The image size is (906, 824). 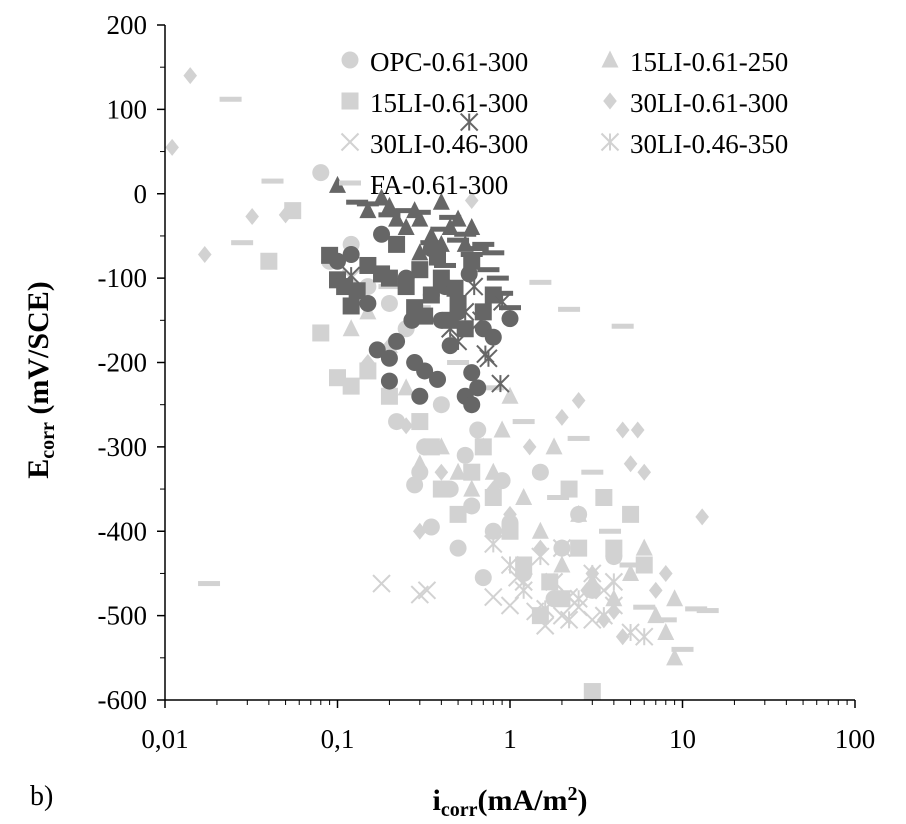 I want to click on x-axis-title-sup: 2, so click(x=572, y=794).